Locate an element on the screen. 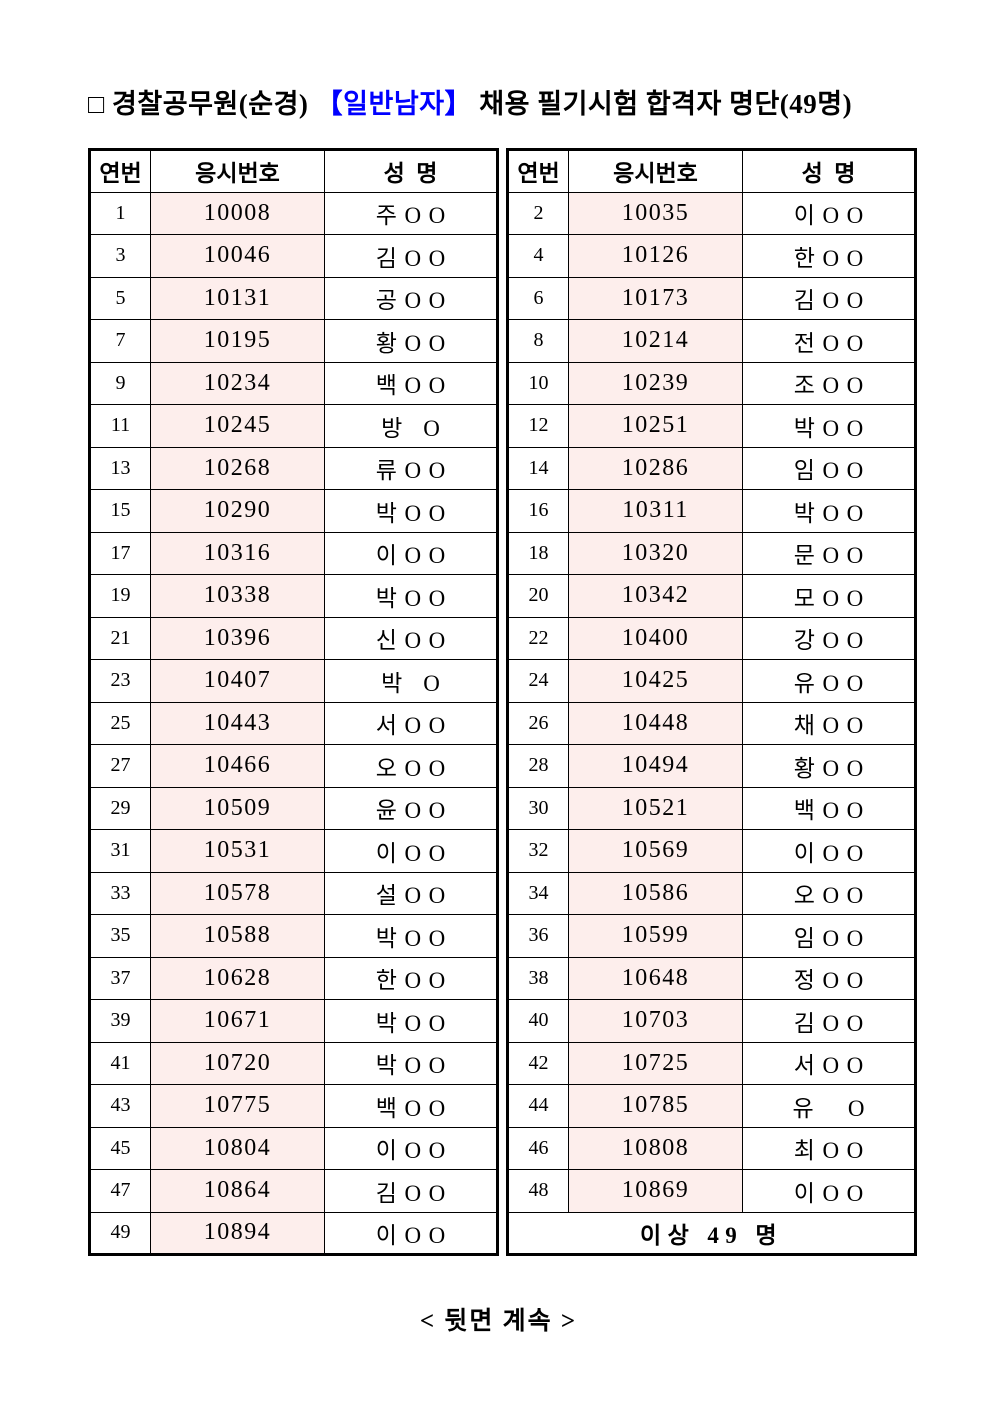 This screenshot has width=992, height=1403. name-cell: 황OO is located at coordinates (411, 341).